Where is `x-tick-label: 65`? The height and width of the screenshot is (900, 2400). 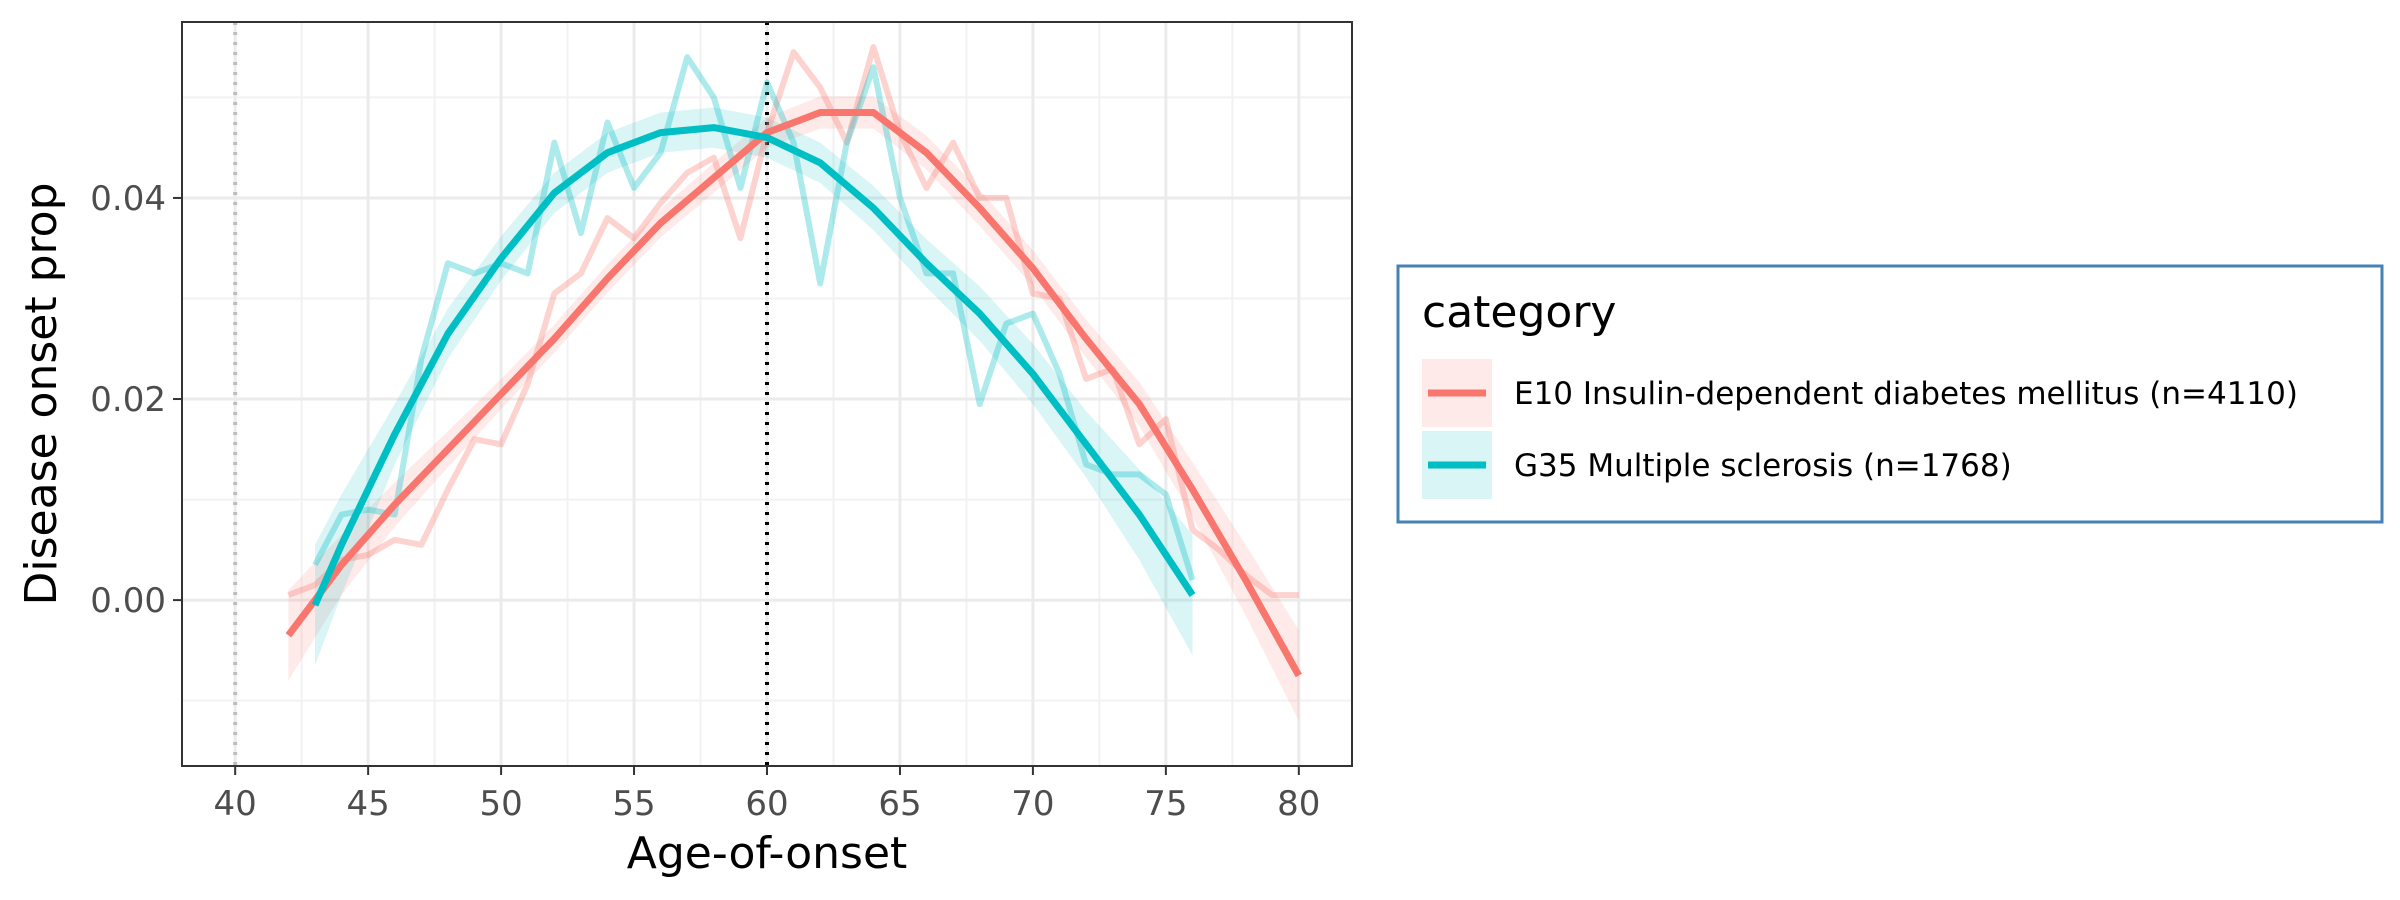 x-tick-label: 65 is located at coordinates (899, 804).